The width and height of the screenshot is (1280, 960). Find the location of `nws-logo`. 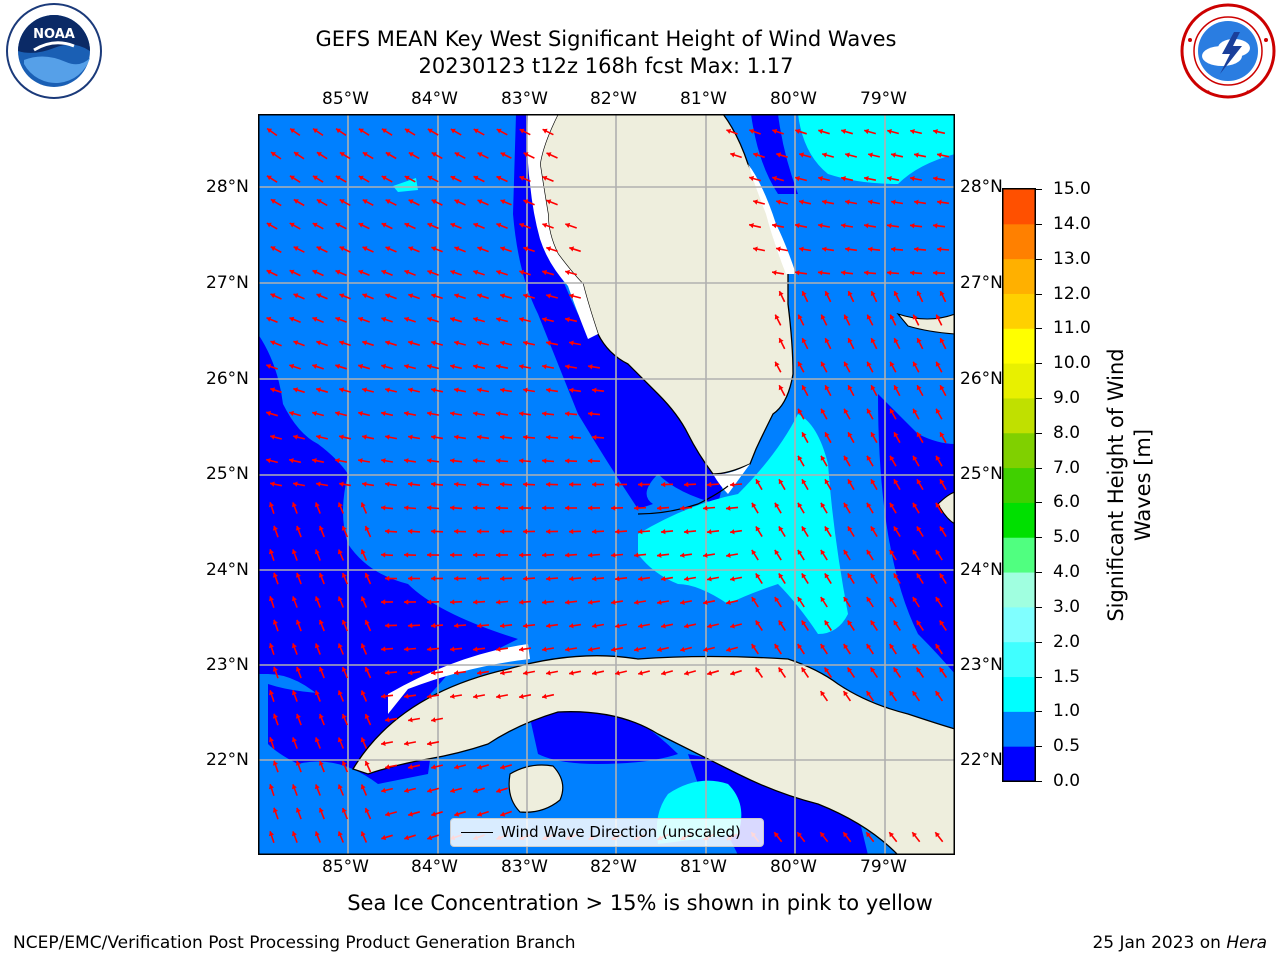

nws-logo is located at coordinates (1228, 51).